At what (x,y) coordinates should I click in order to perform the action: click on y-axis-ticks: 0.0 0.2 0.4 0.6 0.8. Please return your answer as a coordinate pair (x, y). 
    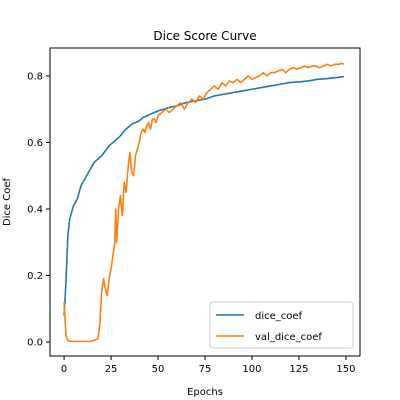
    Looking at the image, I should click on (38, 210).